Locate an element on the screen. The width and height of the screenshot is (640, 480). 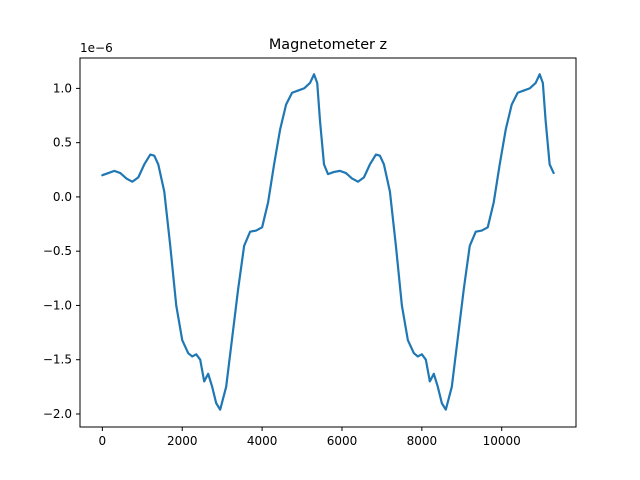
y-tick-label: −0.5 is located at coordinates (57, 251).